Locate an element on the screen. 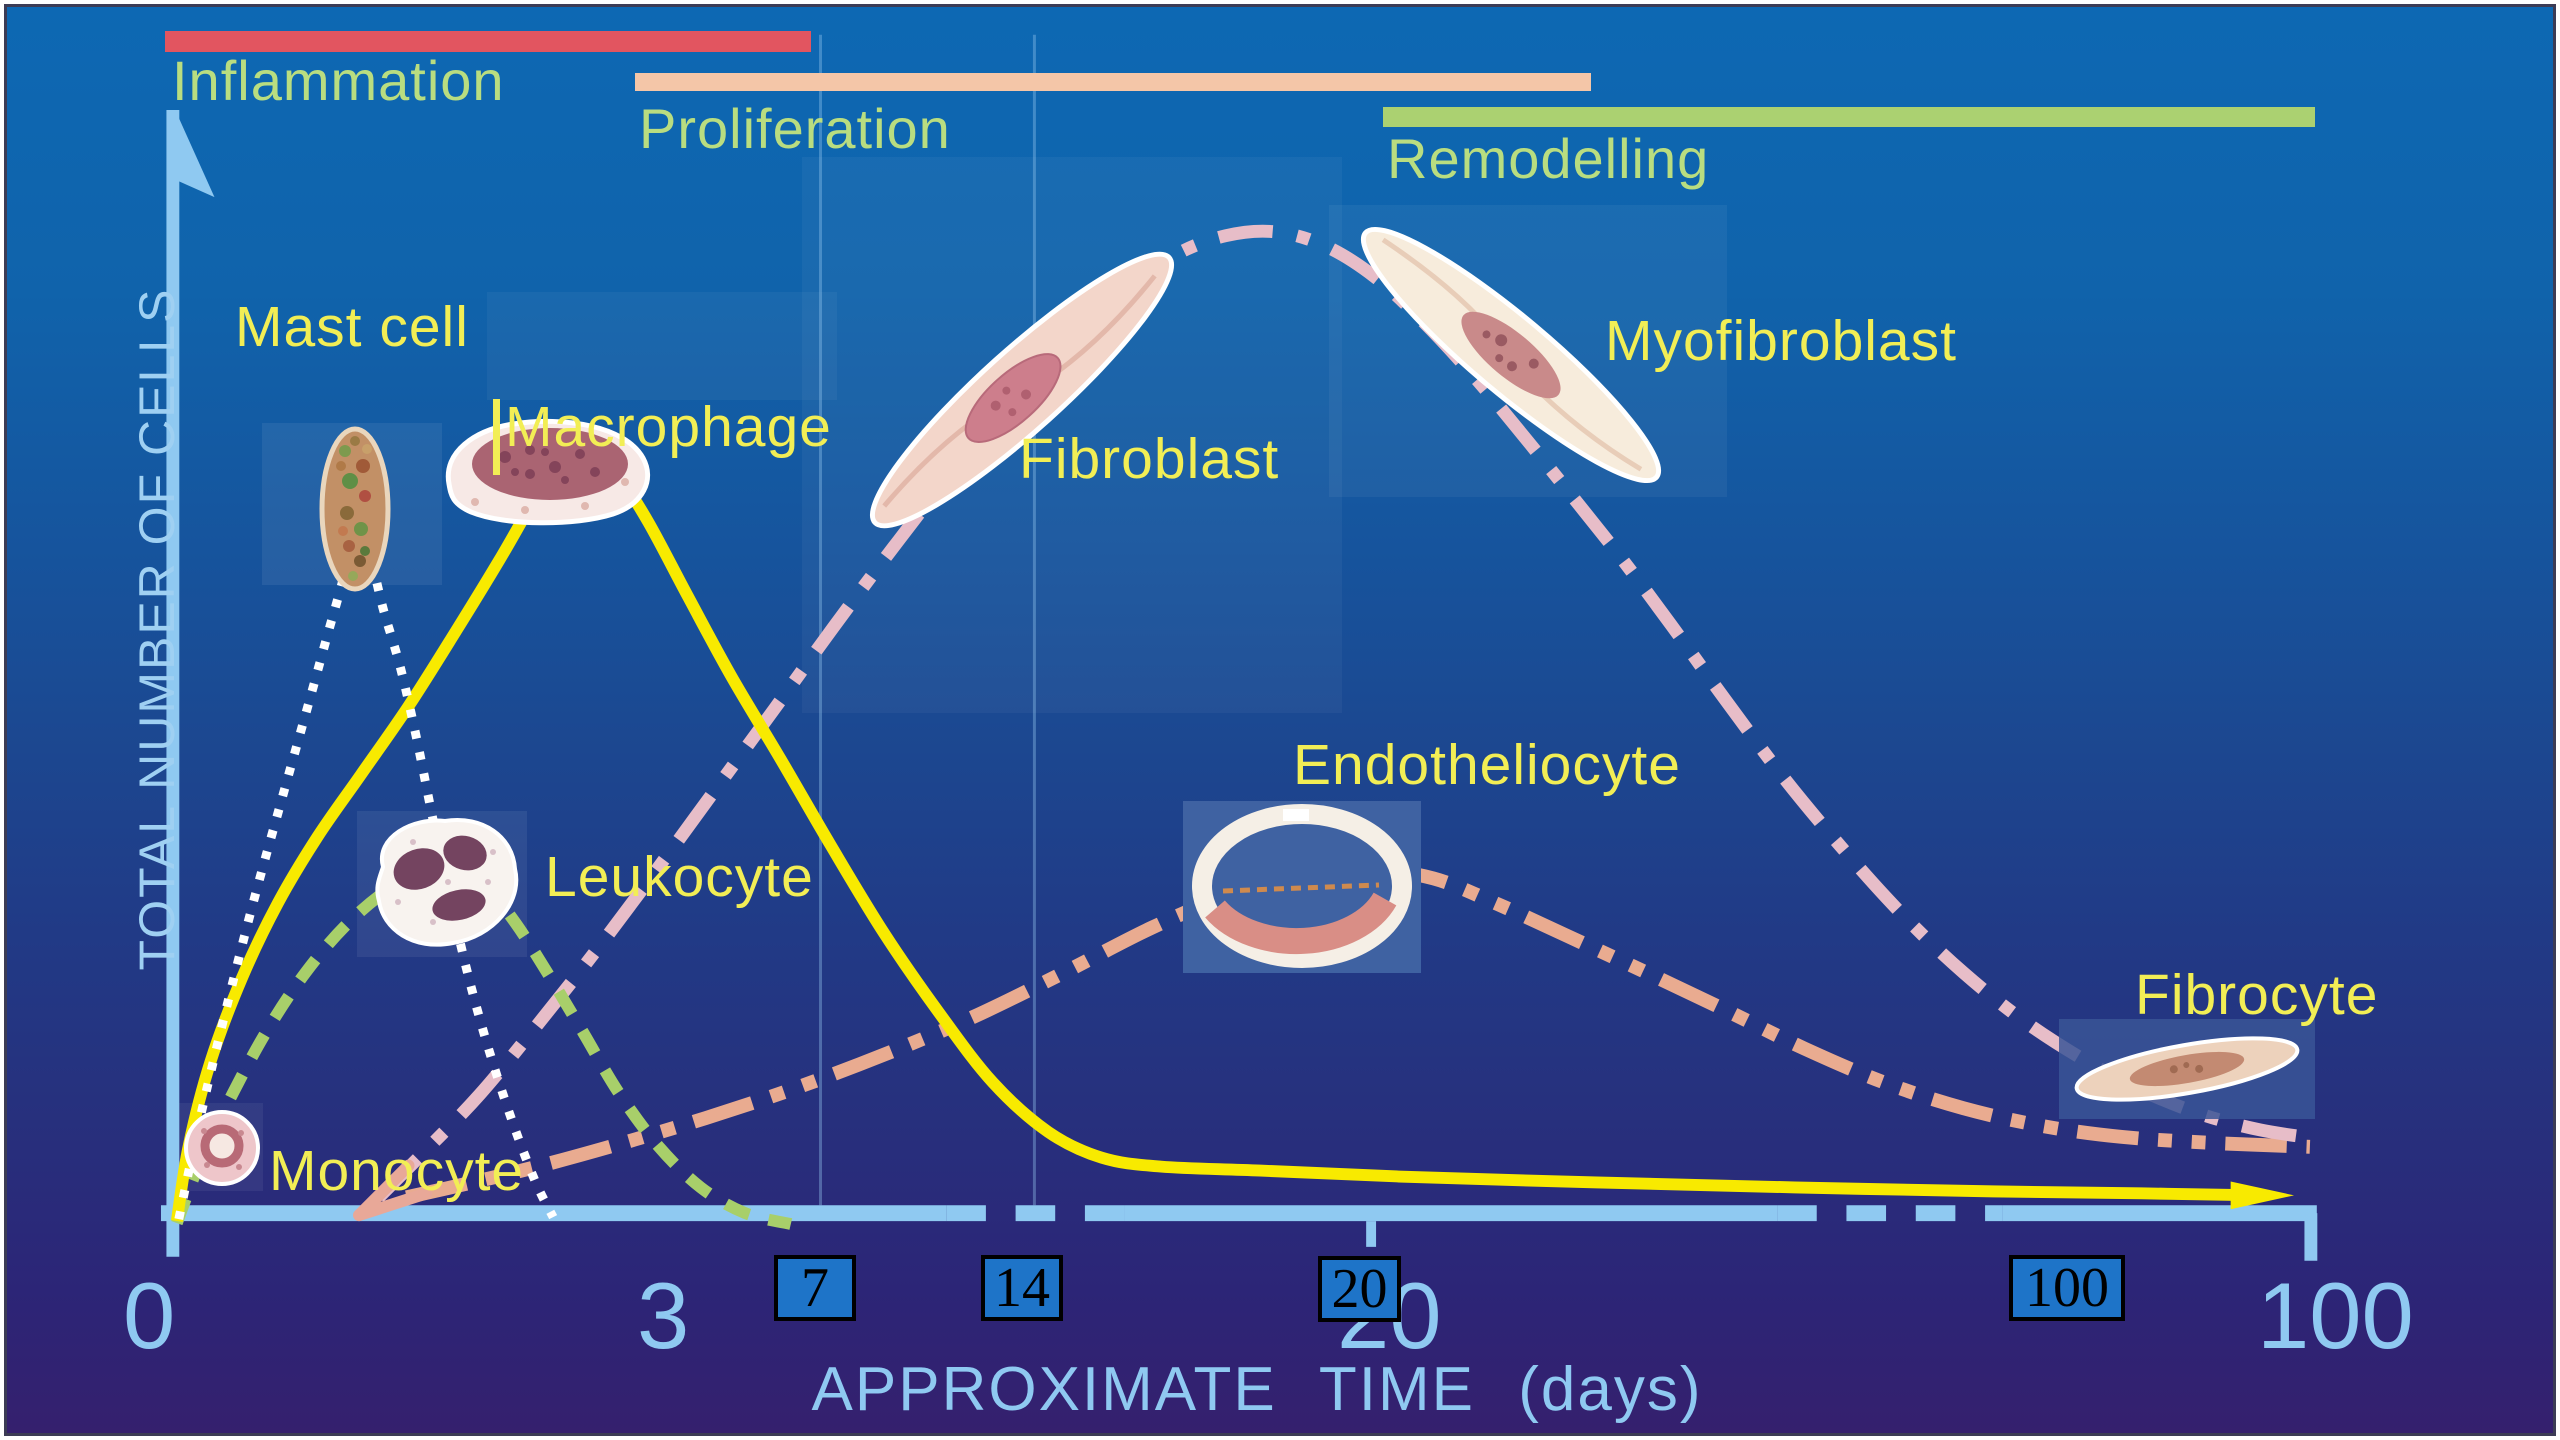 The image size is (2560, 1440). tickbox-day7: 7 is located at coordinates (815, 1288).